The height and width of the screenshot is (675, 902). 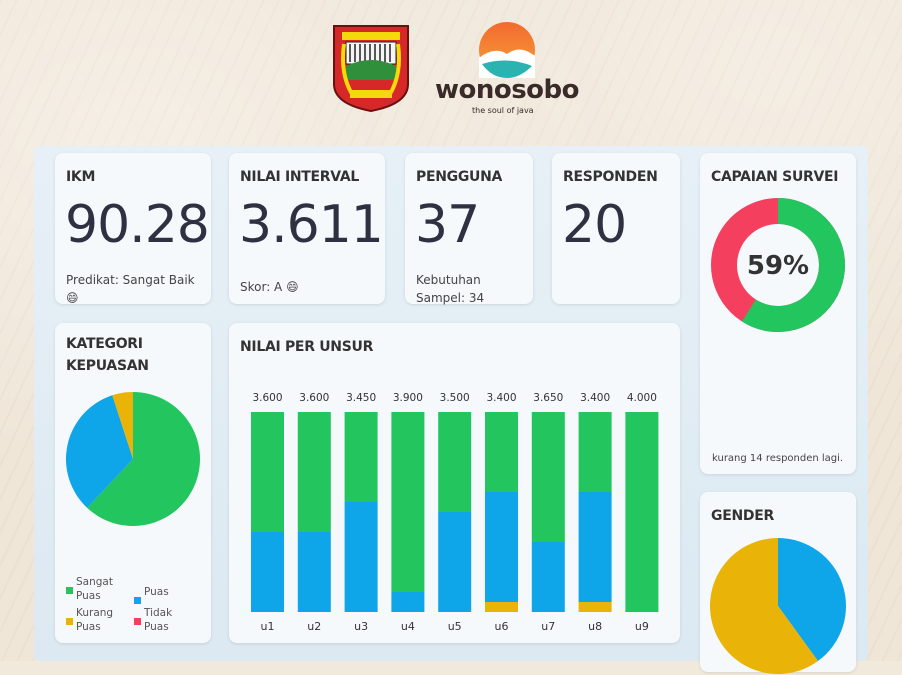 I want to click on capaian-donut-chart, so click(x=778, y=265).